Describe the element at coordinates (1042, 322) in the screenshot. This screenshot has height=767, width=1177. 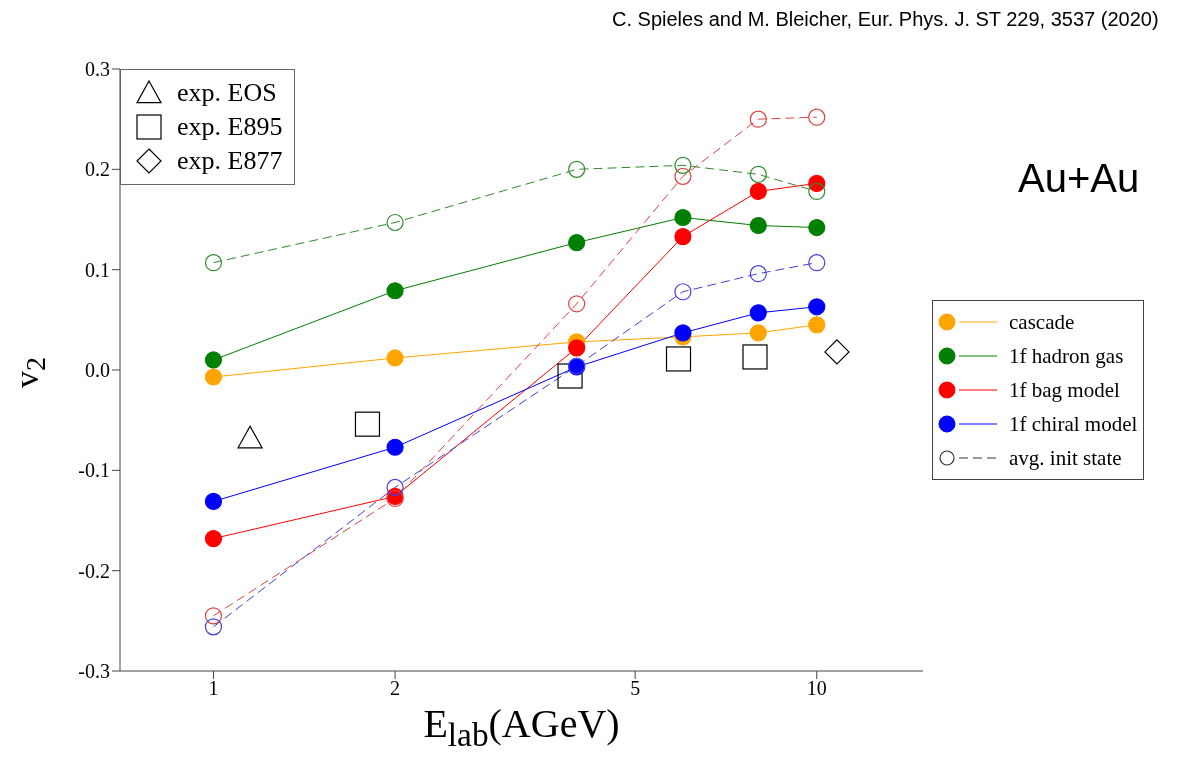
I see `legend-label: cascade` at that location.